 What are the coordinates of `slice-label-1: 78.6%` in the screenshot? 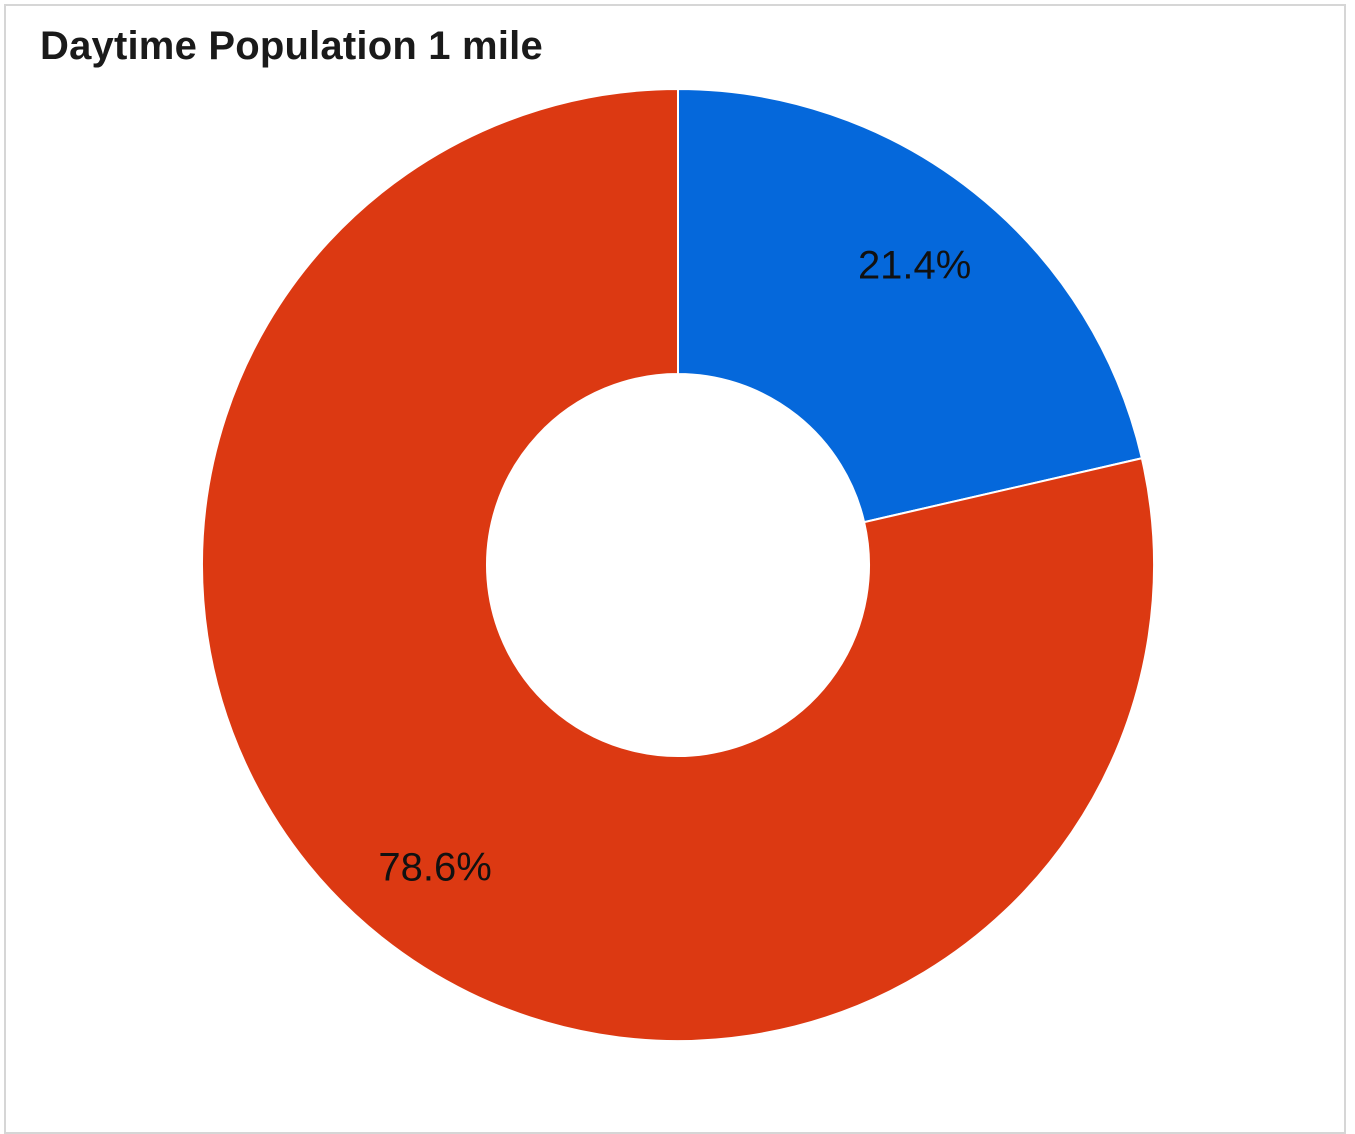 It's located at (434, 868).